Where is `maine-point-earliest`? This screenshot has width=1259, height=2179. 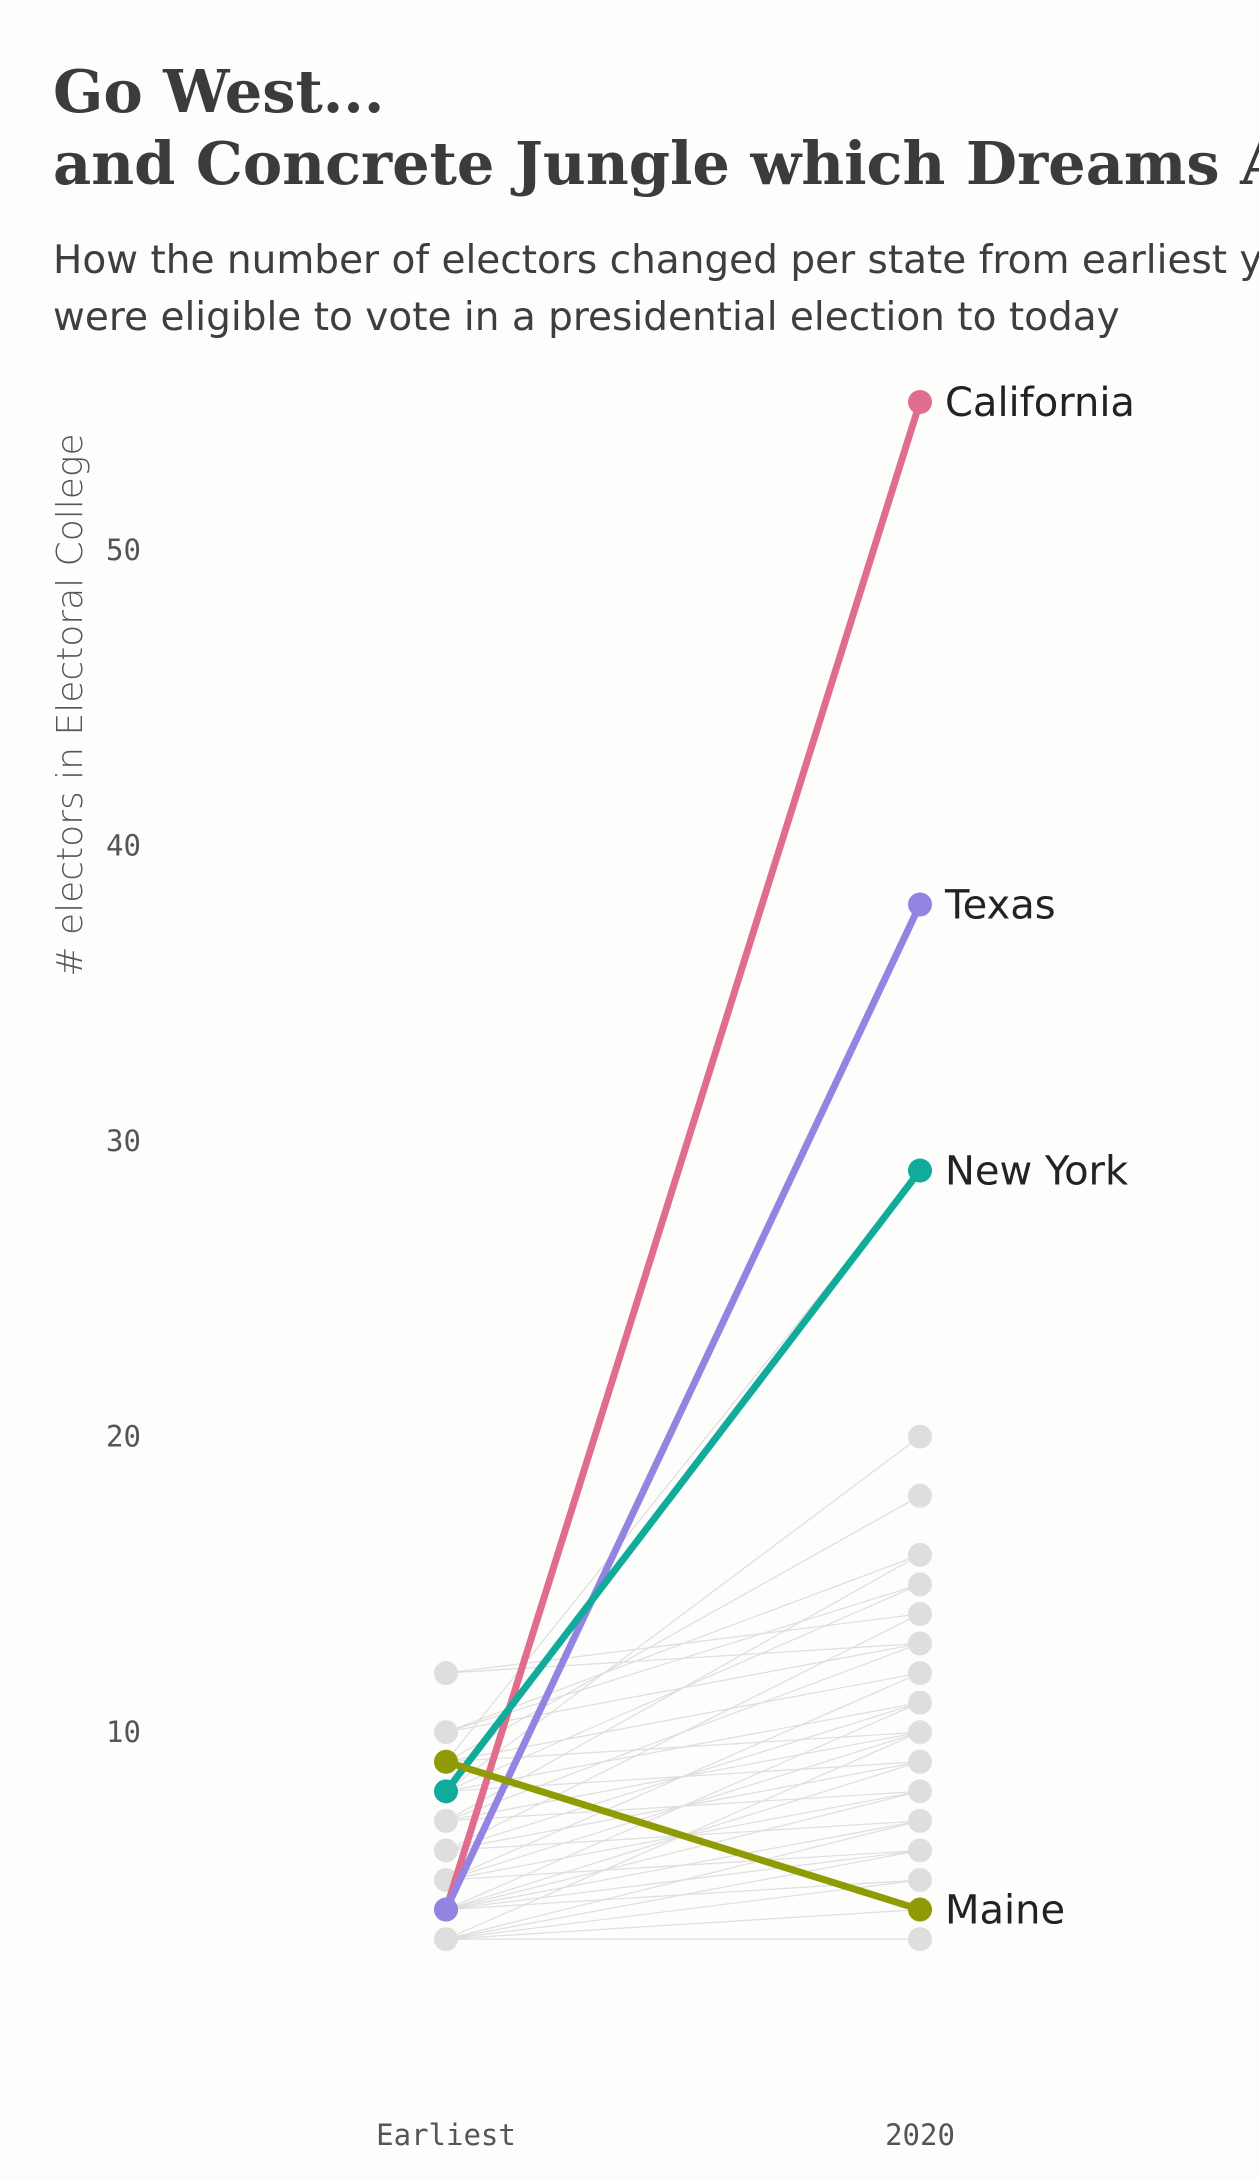
maine-point-earliest is located at coordinates (446, 1761).